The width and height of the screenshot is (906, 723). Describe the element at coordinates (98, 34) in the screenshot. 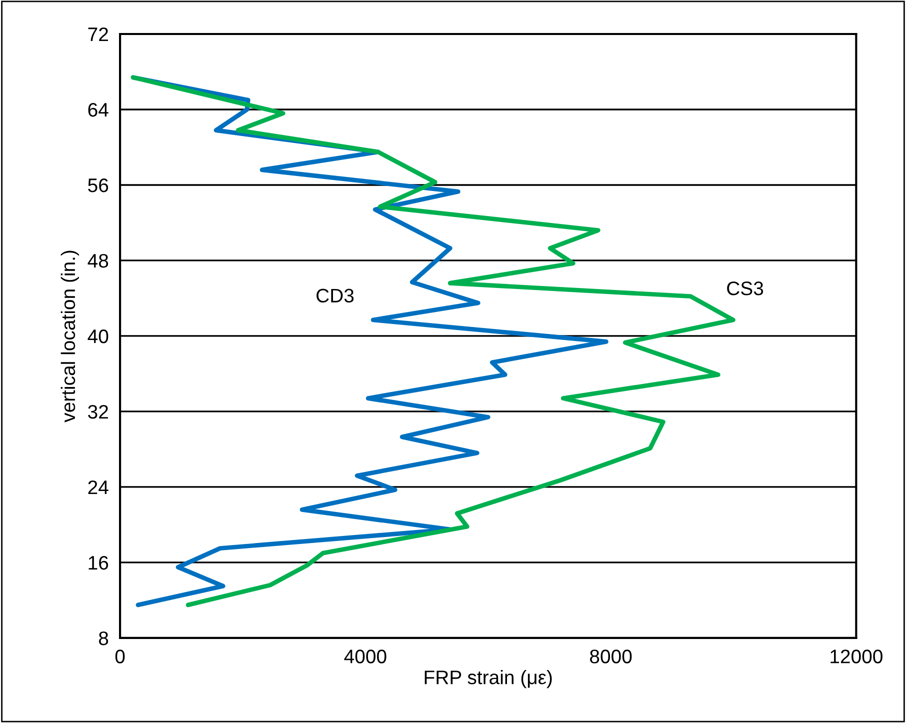

I see `y-tick-label: 72` at that location.